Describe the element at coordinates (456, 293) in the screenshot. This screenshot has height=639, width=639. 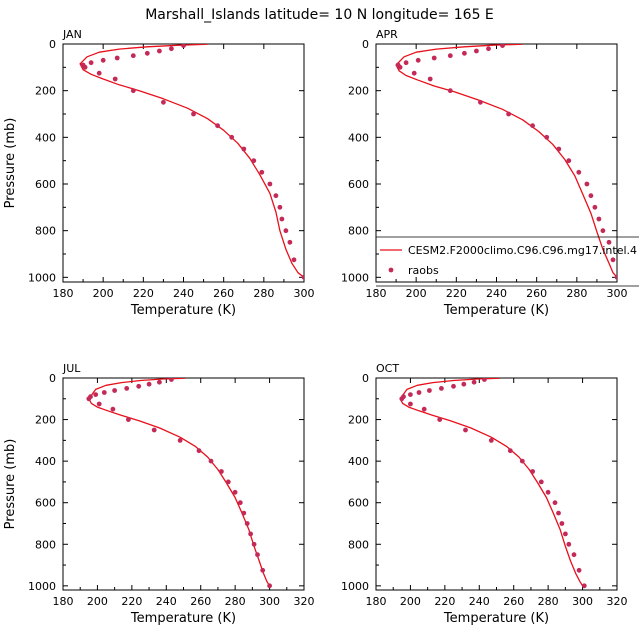
I see `x-tick-label: 220` at that location.